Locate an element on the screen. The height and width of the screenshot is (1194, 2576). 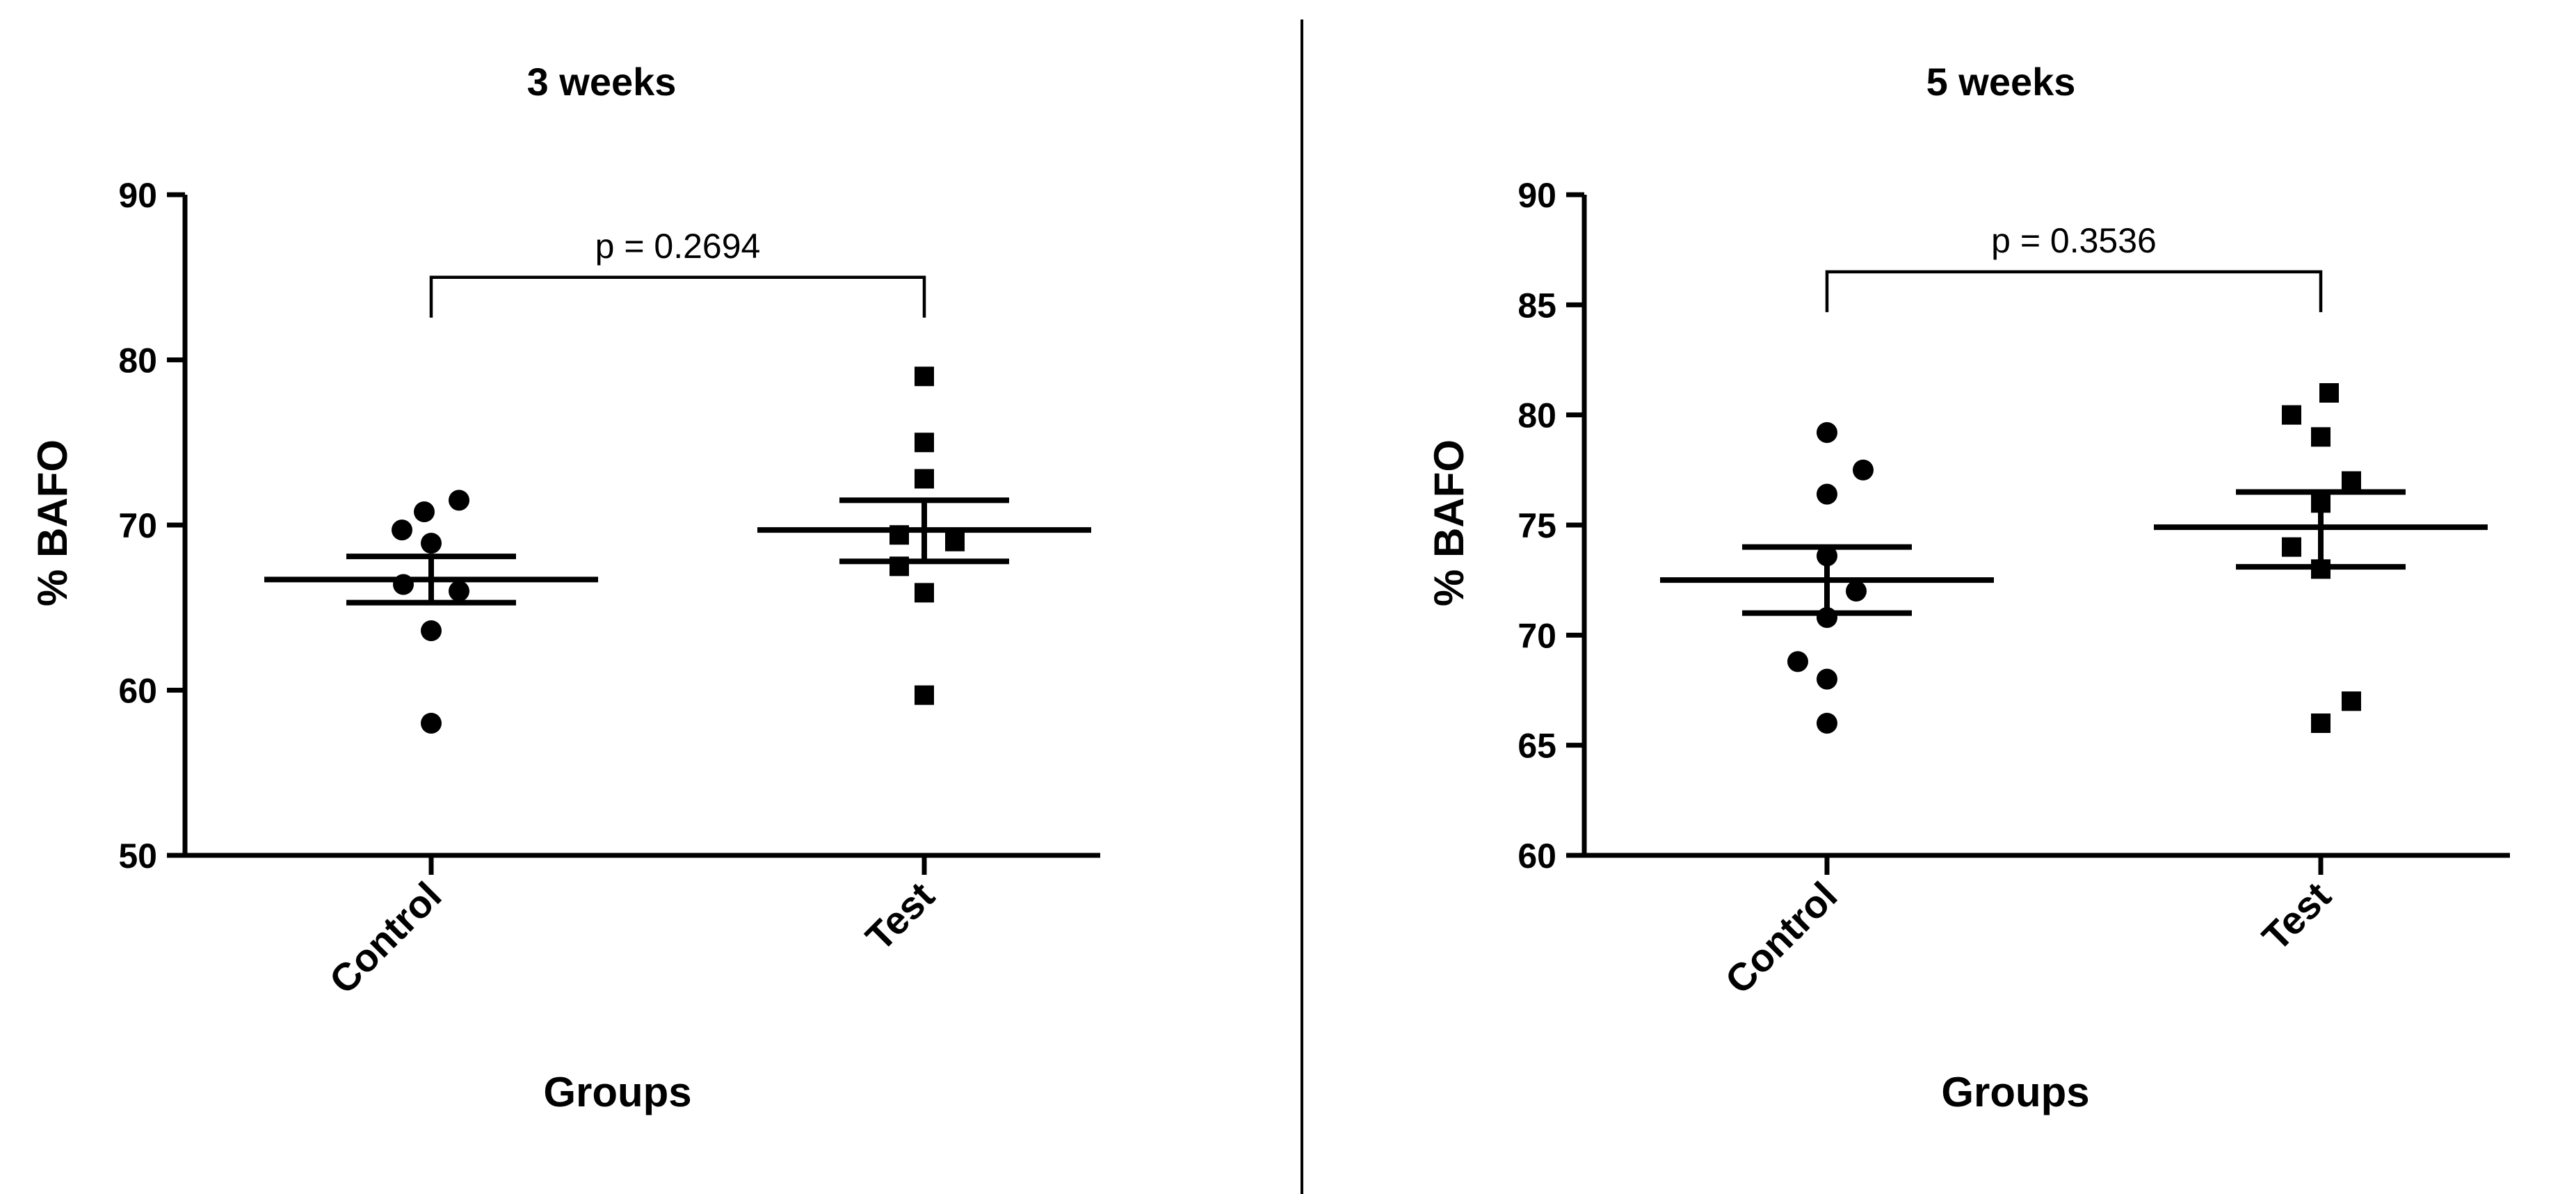
chart-title: 5 weeks is located at coordinates (2001, 82).